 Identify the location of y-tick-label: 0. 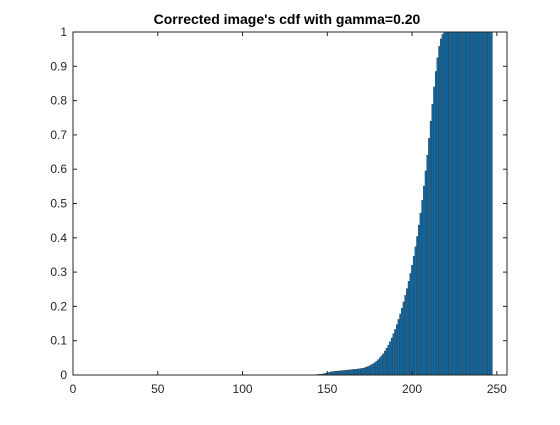
(63, 375).